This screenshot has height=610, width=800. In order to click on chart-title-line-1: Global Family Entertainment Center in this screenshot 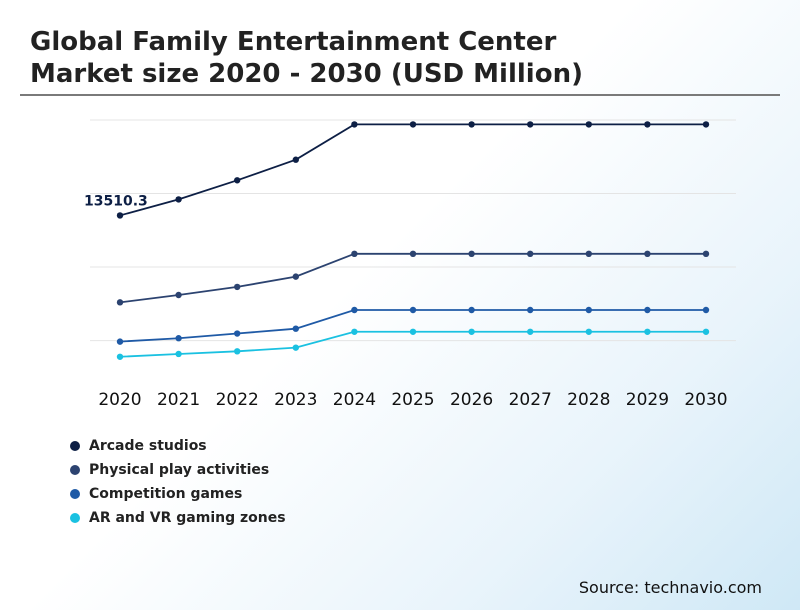, I will do `click(293, 42)`.